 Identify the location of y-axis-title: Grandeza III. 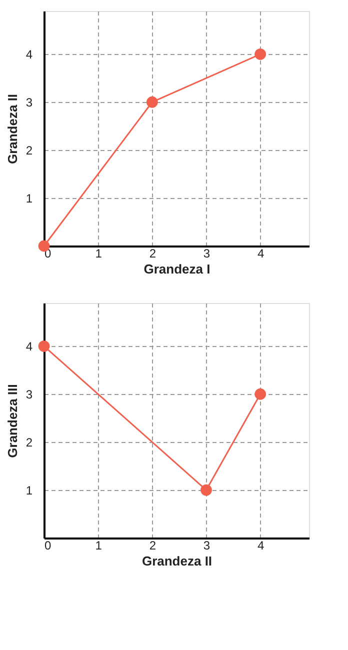
(12, 421).